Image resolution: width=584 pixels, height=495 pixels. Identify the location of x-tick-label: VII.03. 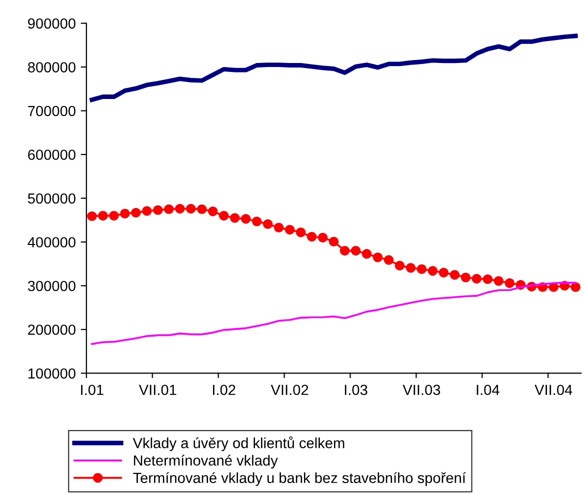
(421, 390).